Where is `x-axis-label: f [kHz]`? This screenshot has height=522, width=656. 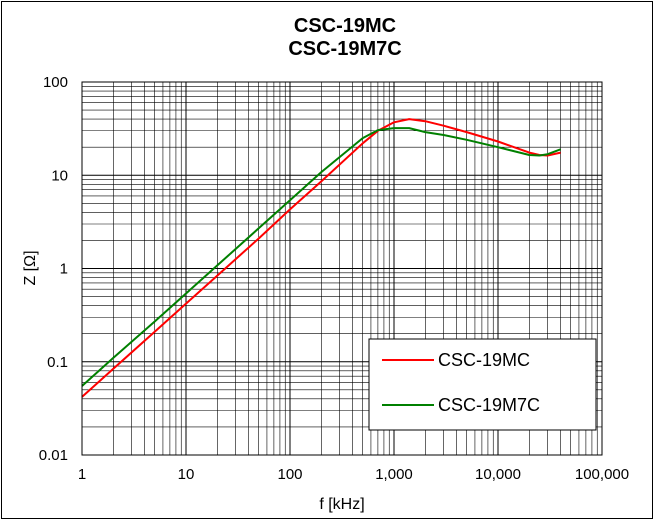 x-axis-label: f [kHz] is located at coordinates (341, 504).